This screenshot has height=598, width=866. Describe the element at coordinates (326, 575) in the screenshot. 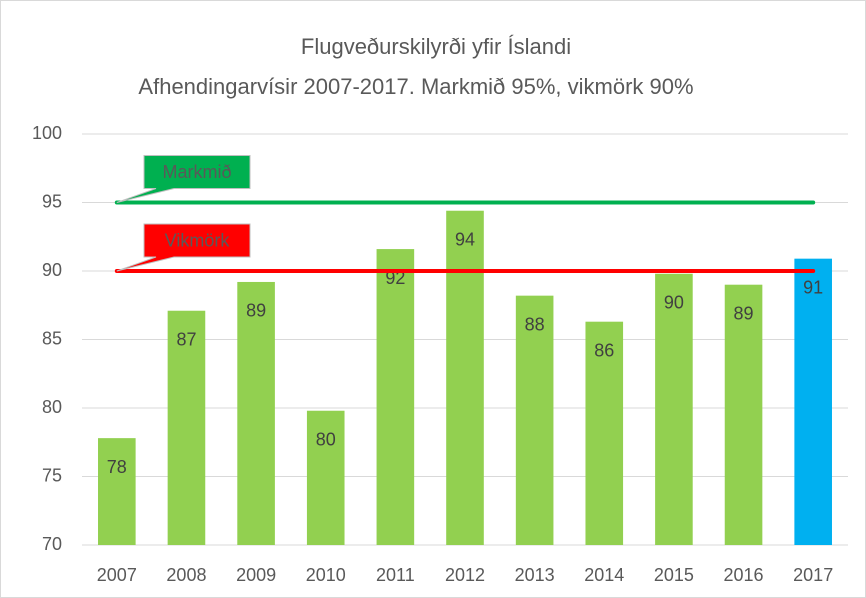

I see `x-tick-label: 2010` at that location.